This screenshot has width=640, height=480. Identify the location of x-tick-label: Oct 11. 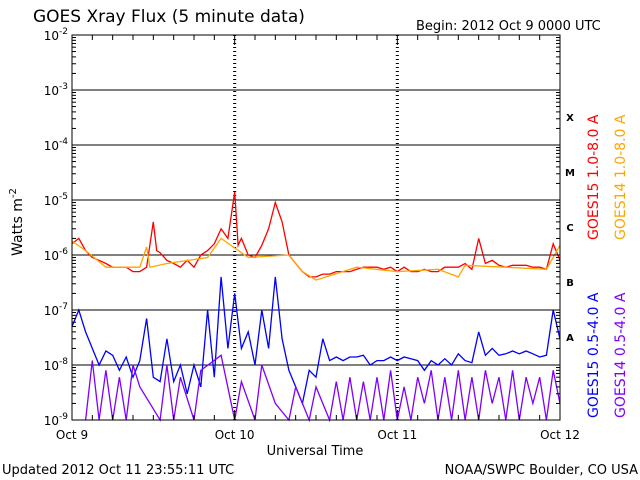
(397, 435).